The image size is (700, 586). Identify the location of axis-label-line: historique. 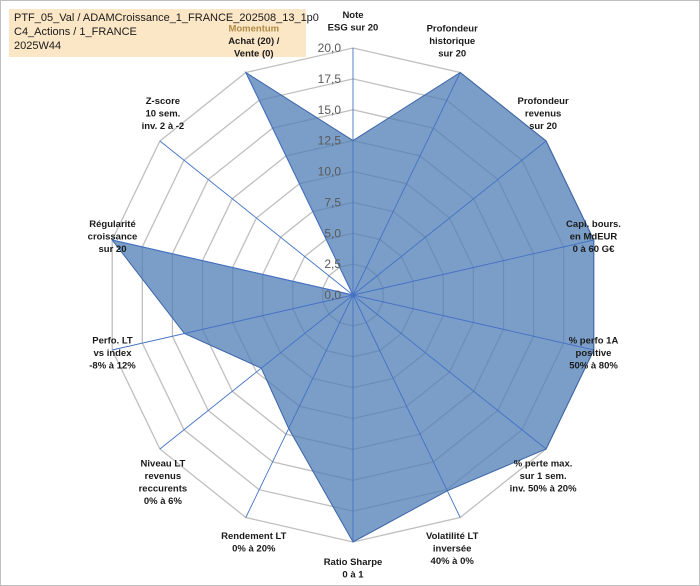
(452, 41).